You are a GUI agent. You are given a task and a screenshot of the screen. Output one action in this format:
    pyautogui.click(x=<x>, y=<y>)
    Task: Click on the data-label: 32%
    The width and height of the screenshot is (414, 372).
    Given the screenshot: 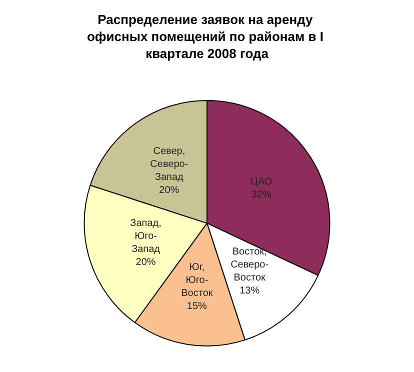 What is the action you would take?
    pyautogui.click(x=261, y=195)
    